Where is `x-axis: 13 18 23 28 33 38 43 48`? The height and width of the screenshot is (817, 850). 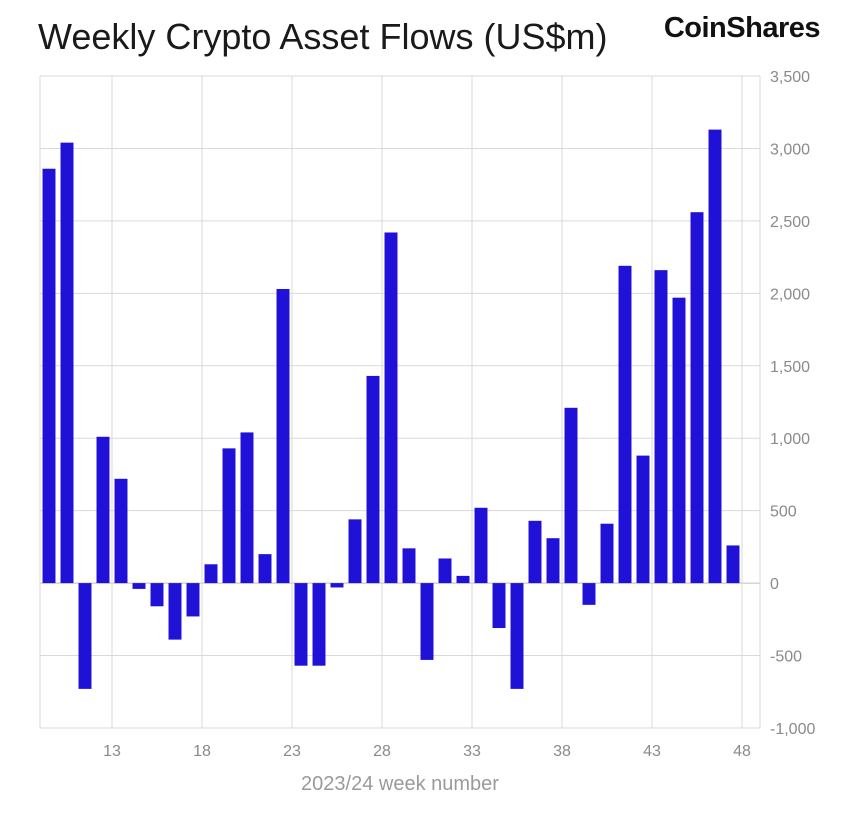
x-axis: 13 18 23 28 33 38 43 48 is located at coordinates (427, 751).